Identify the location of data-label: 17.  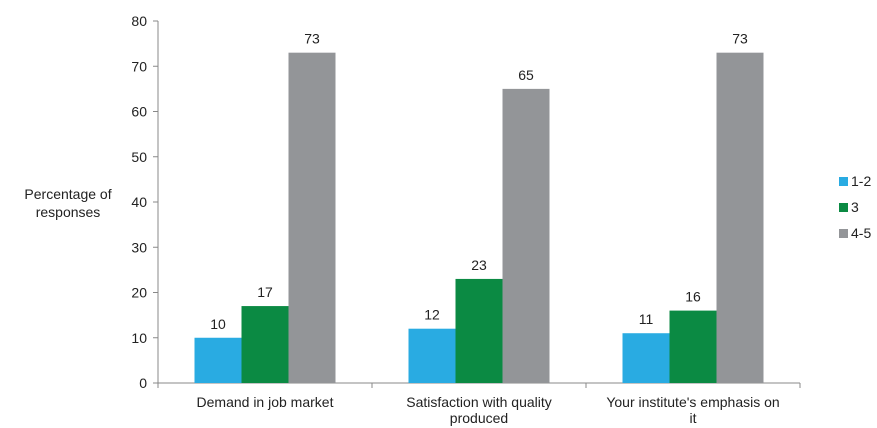
(265, 292).